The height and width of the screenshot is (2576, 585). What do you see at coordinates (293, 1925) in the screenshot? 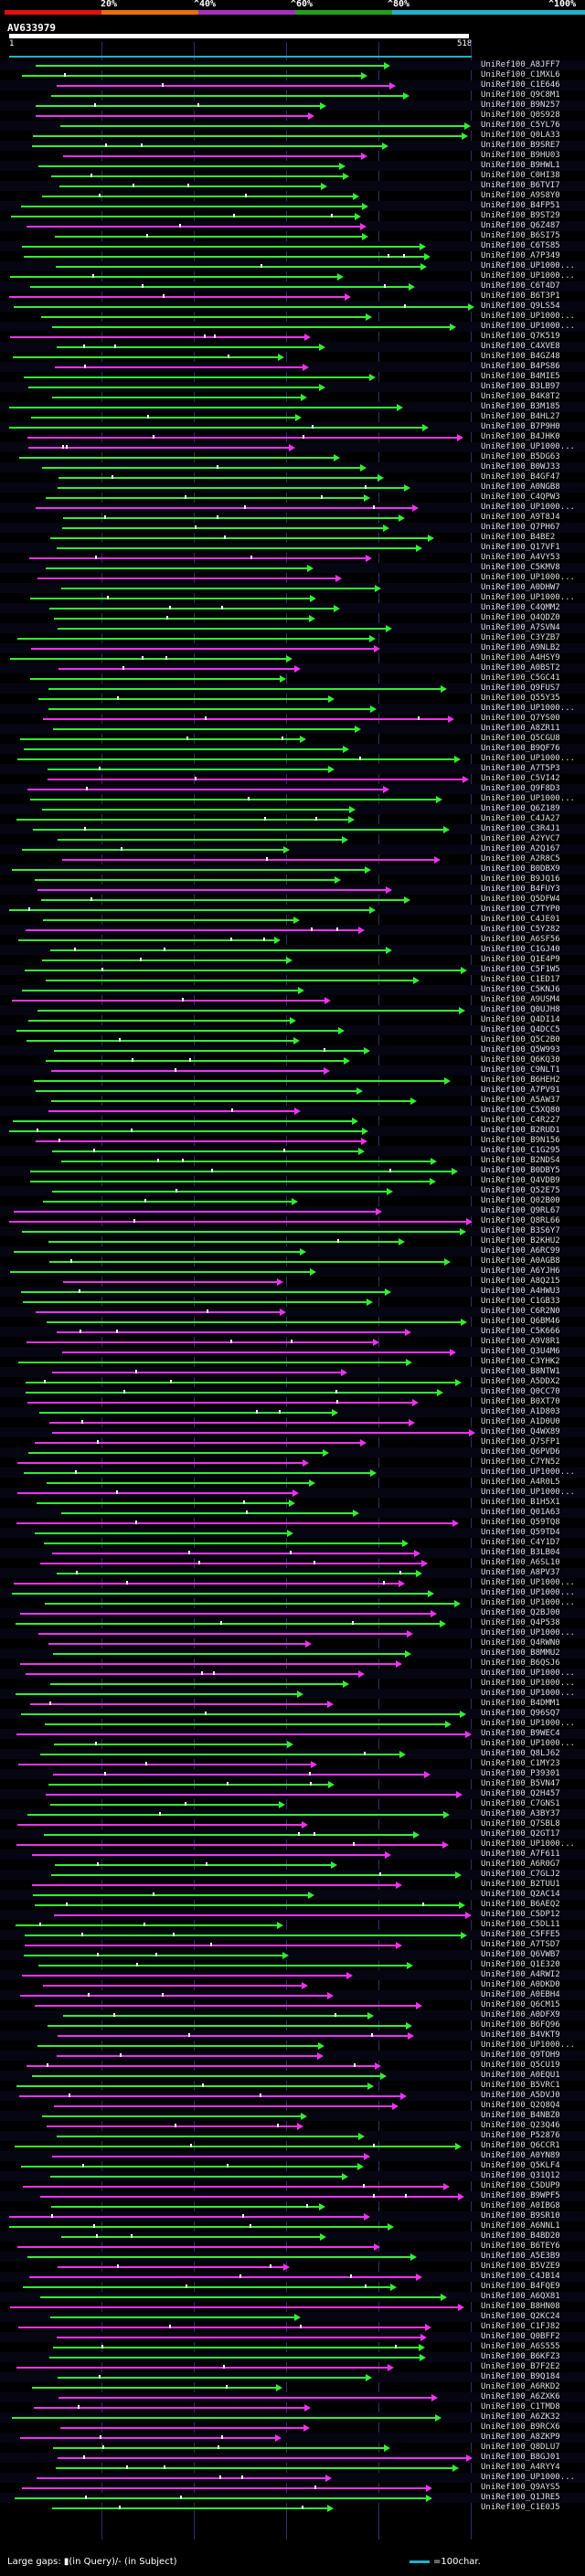
I see `hit-row: UniRef100_C5DL11` at bounding box center [293, 1925].